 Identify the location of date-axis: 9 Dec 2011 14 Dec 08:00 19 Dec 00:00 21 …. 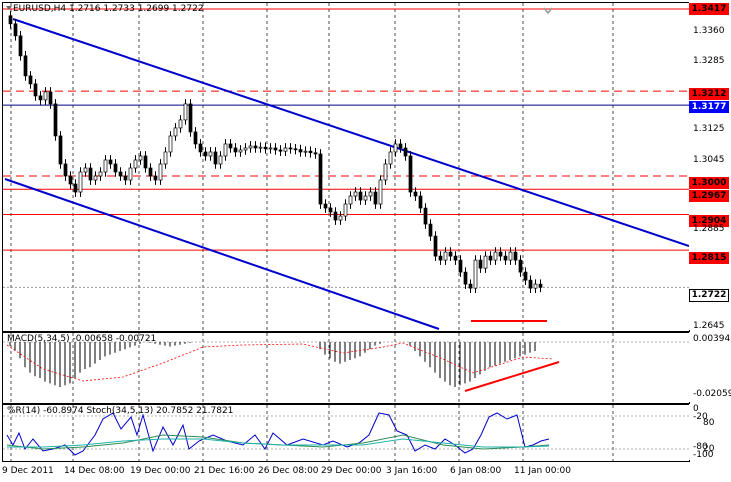
(345, 471).